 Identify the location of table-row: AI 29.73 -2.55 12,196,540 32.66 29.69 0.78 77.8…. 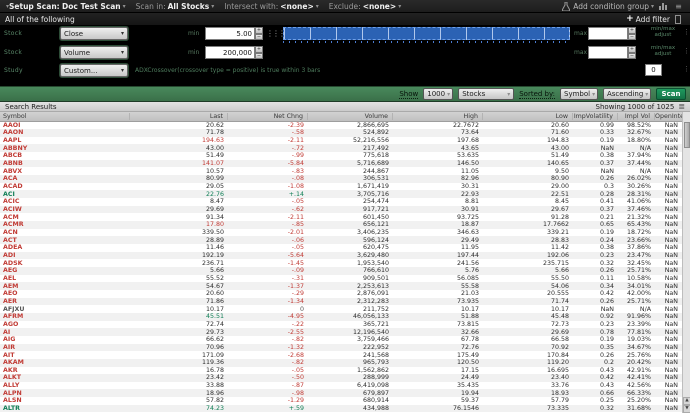
(341, 332).